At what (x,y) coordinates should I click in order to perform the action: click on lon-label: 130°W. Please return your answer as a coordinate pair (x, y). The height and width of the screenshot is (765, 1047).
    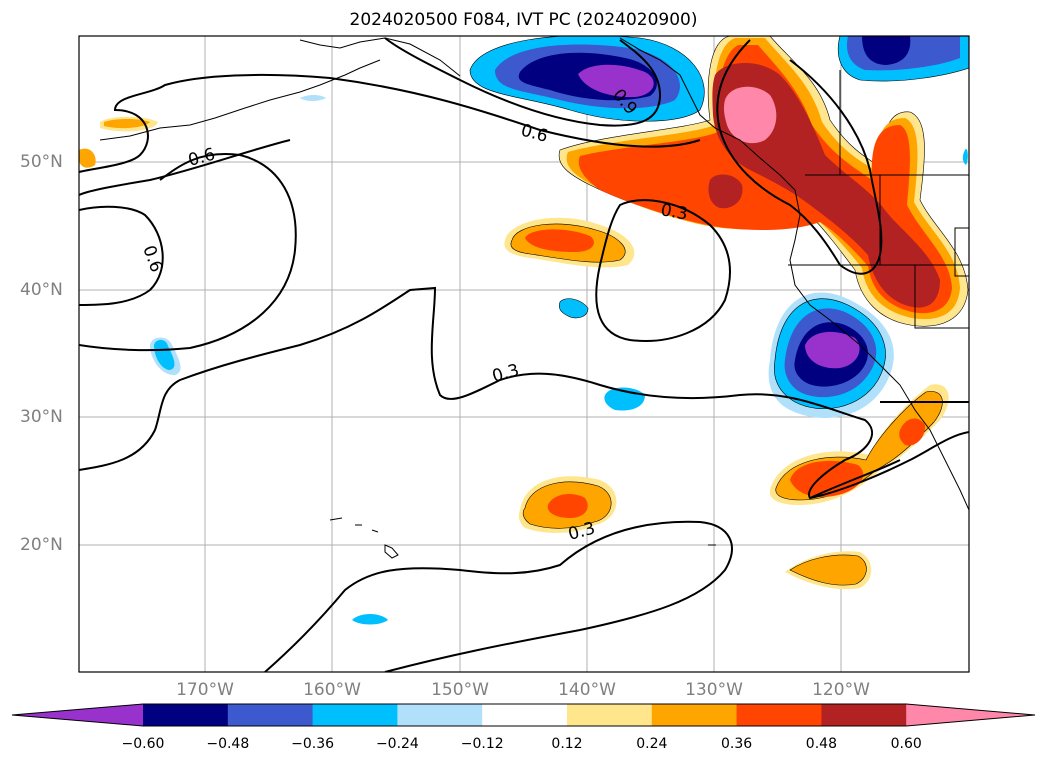
    Looking at the image, I should click on (714, 690).